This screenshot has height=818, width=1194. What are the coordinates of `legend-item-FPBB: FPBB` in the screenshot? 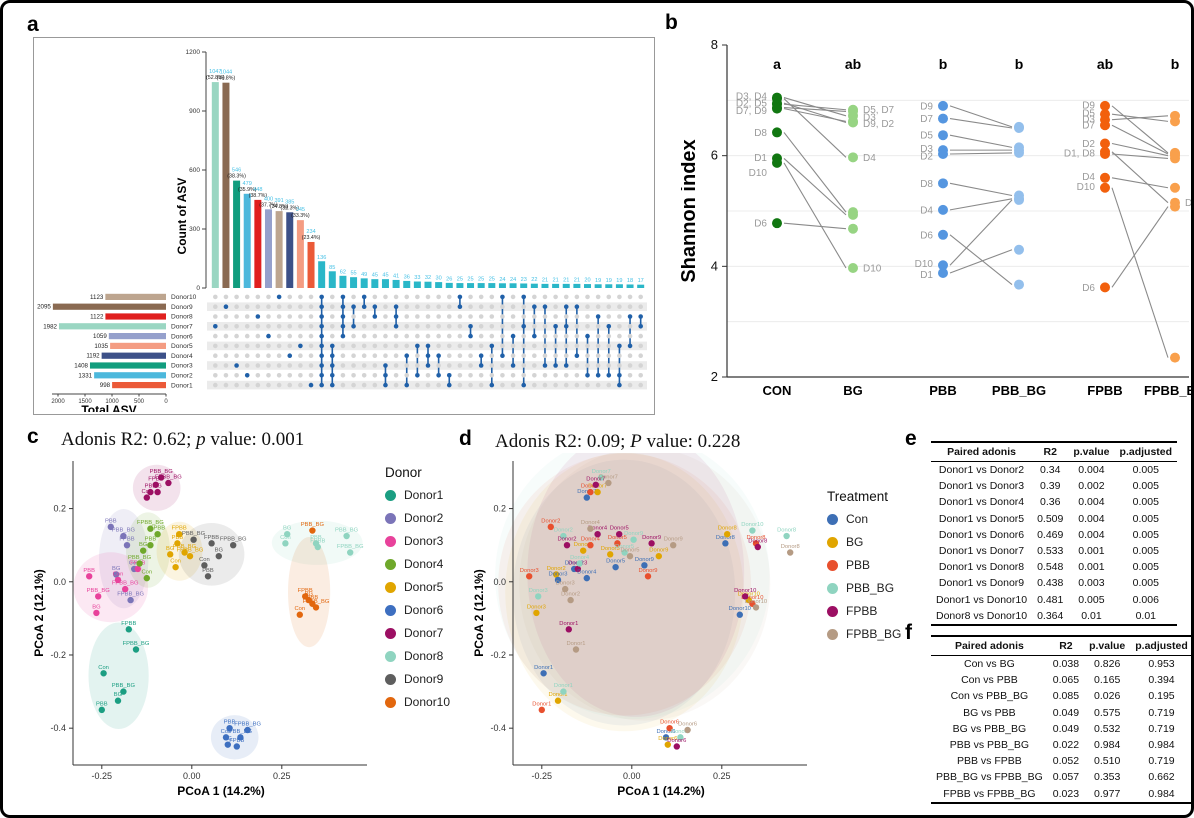 It's located at (864, 611).